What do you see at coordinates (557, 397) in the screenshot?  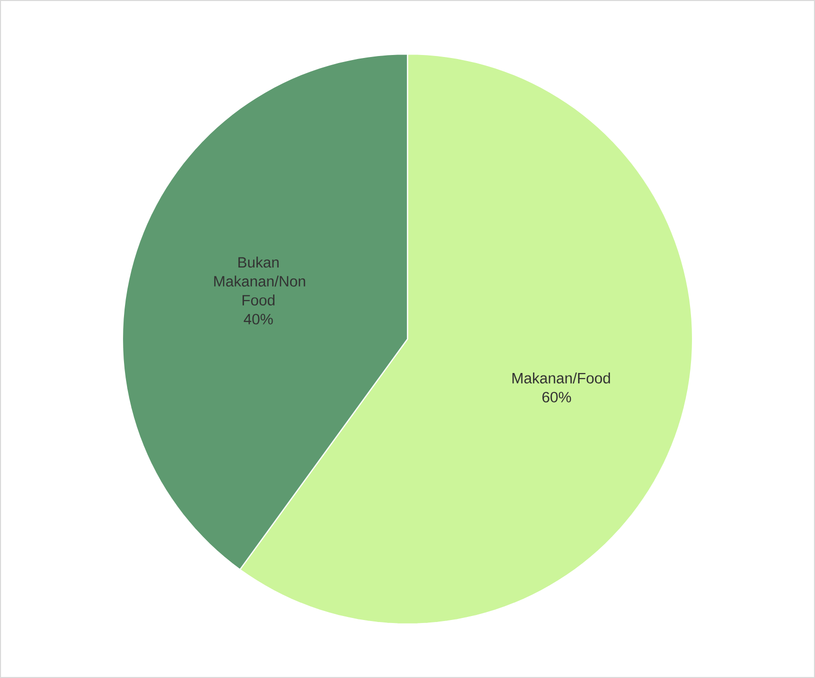 I see `data-label: 60%` at bounding box center [557, 397].